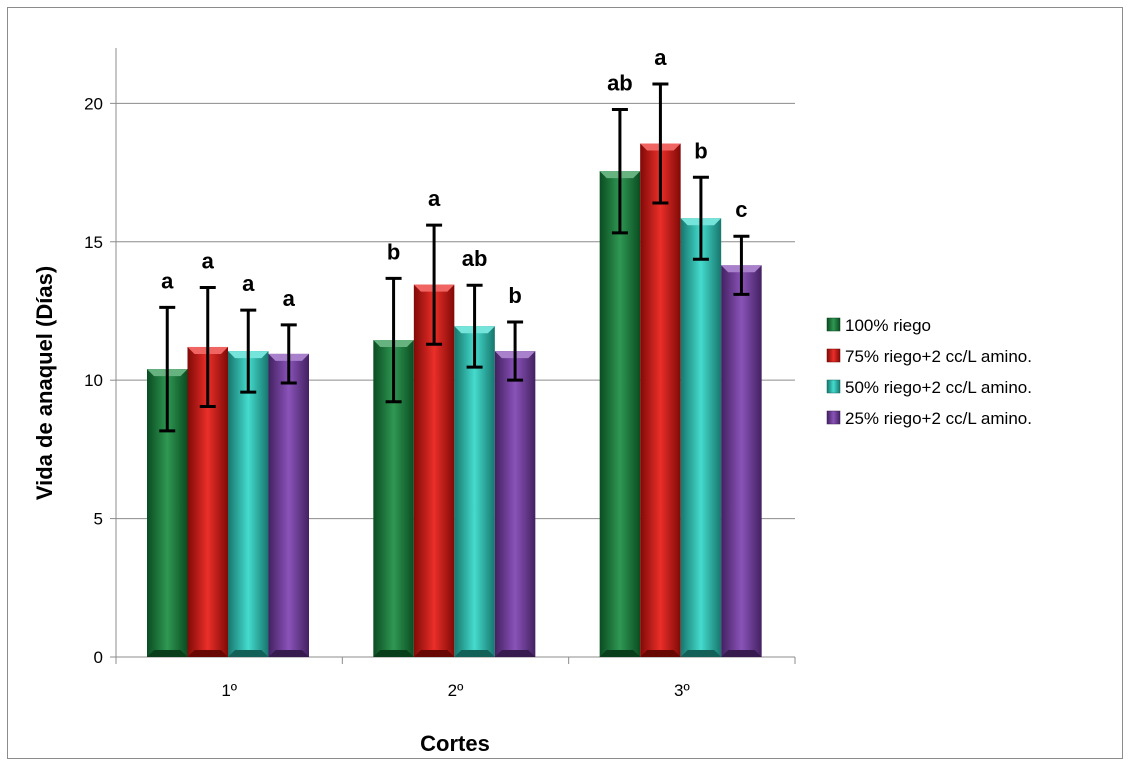  What do you see at coordinates (938, 356) in the screenshot?
I see `legend-label: 75% riego+2 cc/L amino.` at bounding box center [938, 356].